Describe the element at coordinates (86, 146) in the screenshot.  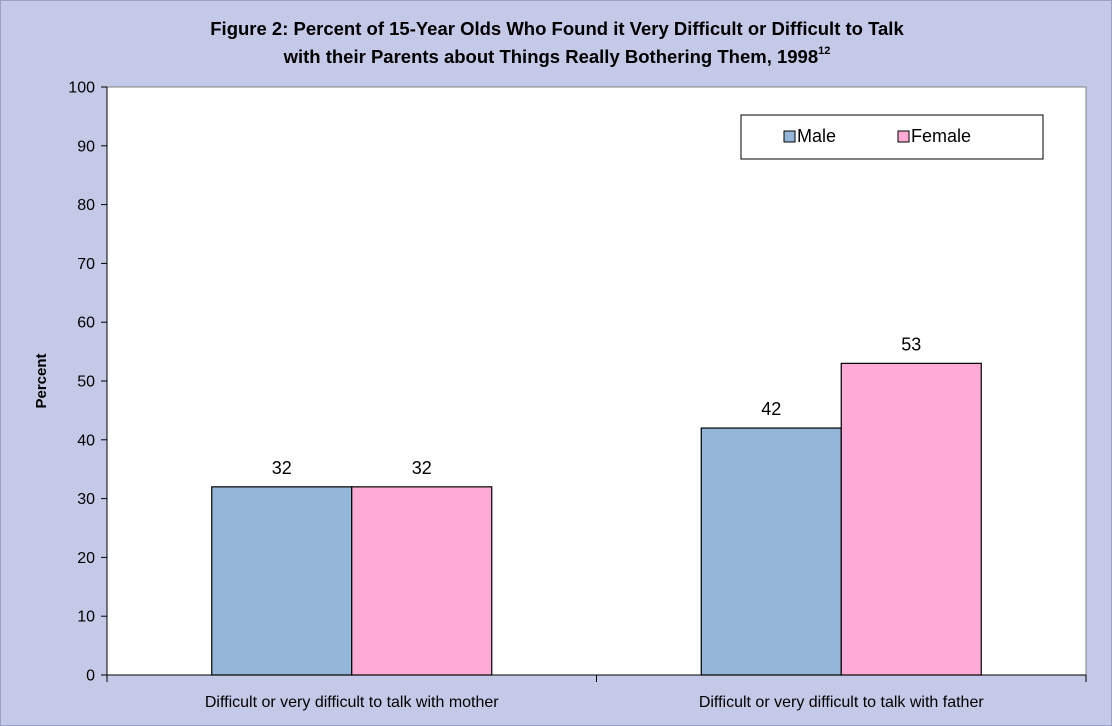
I see `y-tick-label: 90` at that location.